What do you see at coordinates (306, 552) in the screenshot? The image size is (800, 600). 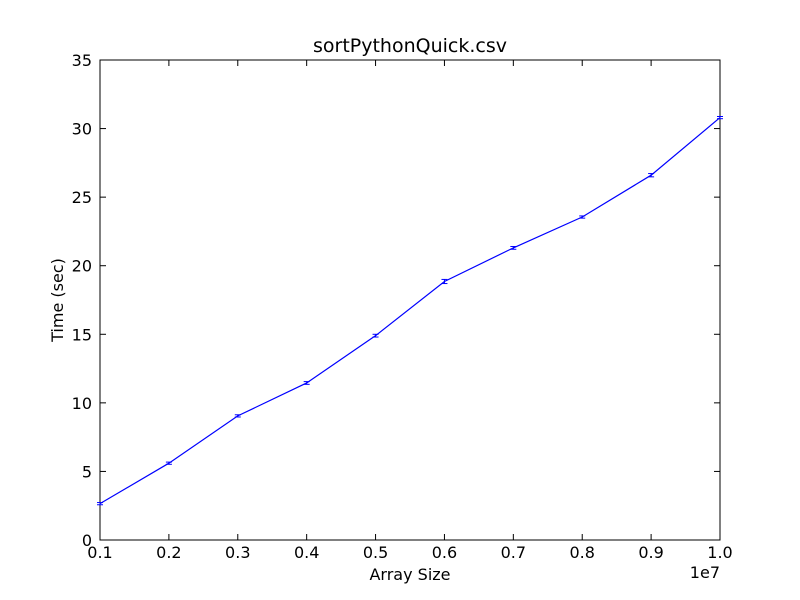 I see `x-tick-label: 0.4` at bounding box center [306, 552].